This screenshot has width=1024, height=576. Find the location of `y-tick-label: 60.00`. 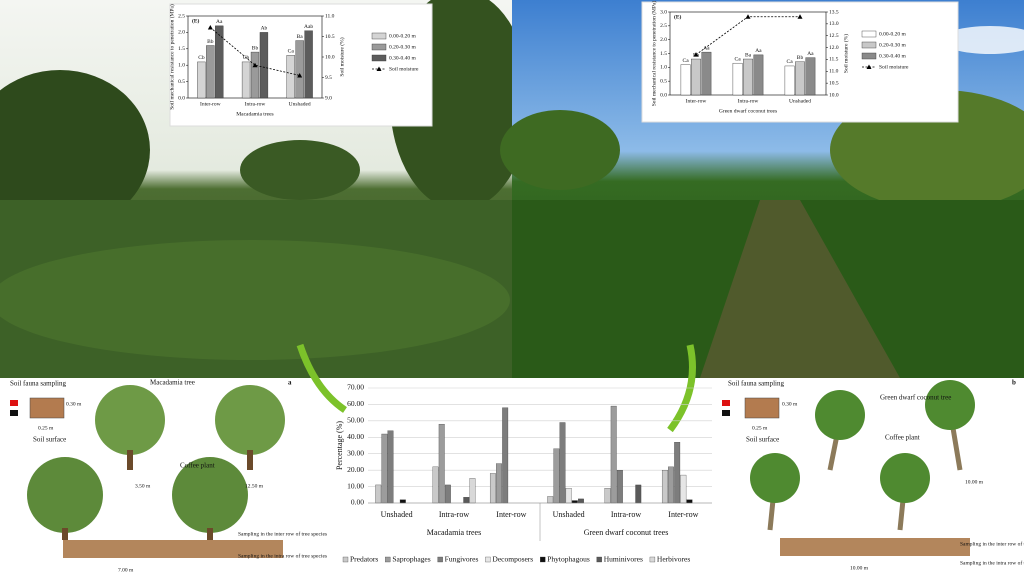

y-tick-label: 60.00 is located at coordinates (355, 403).